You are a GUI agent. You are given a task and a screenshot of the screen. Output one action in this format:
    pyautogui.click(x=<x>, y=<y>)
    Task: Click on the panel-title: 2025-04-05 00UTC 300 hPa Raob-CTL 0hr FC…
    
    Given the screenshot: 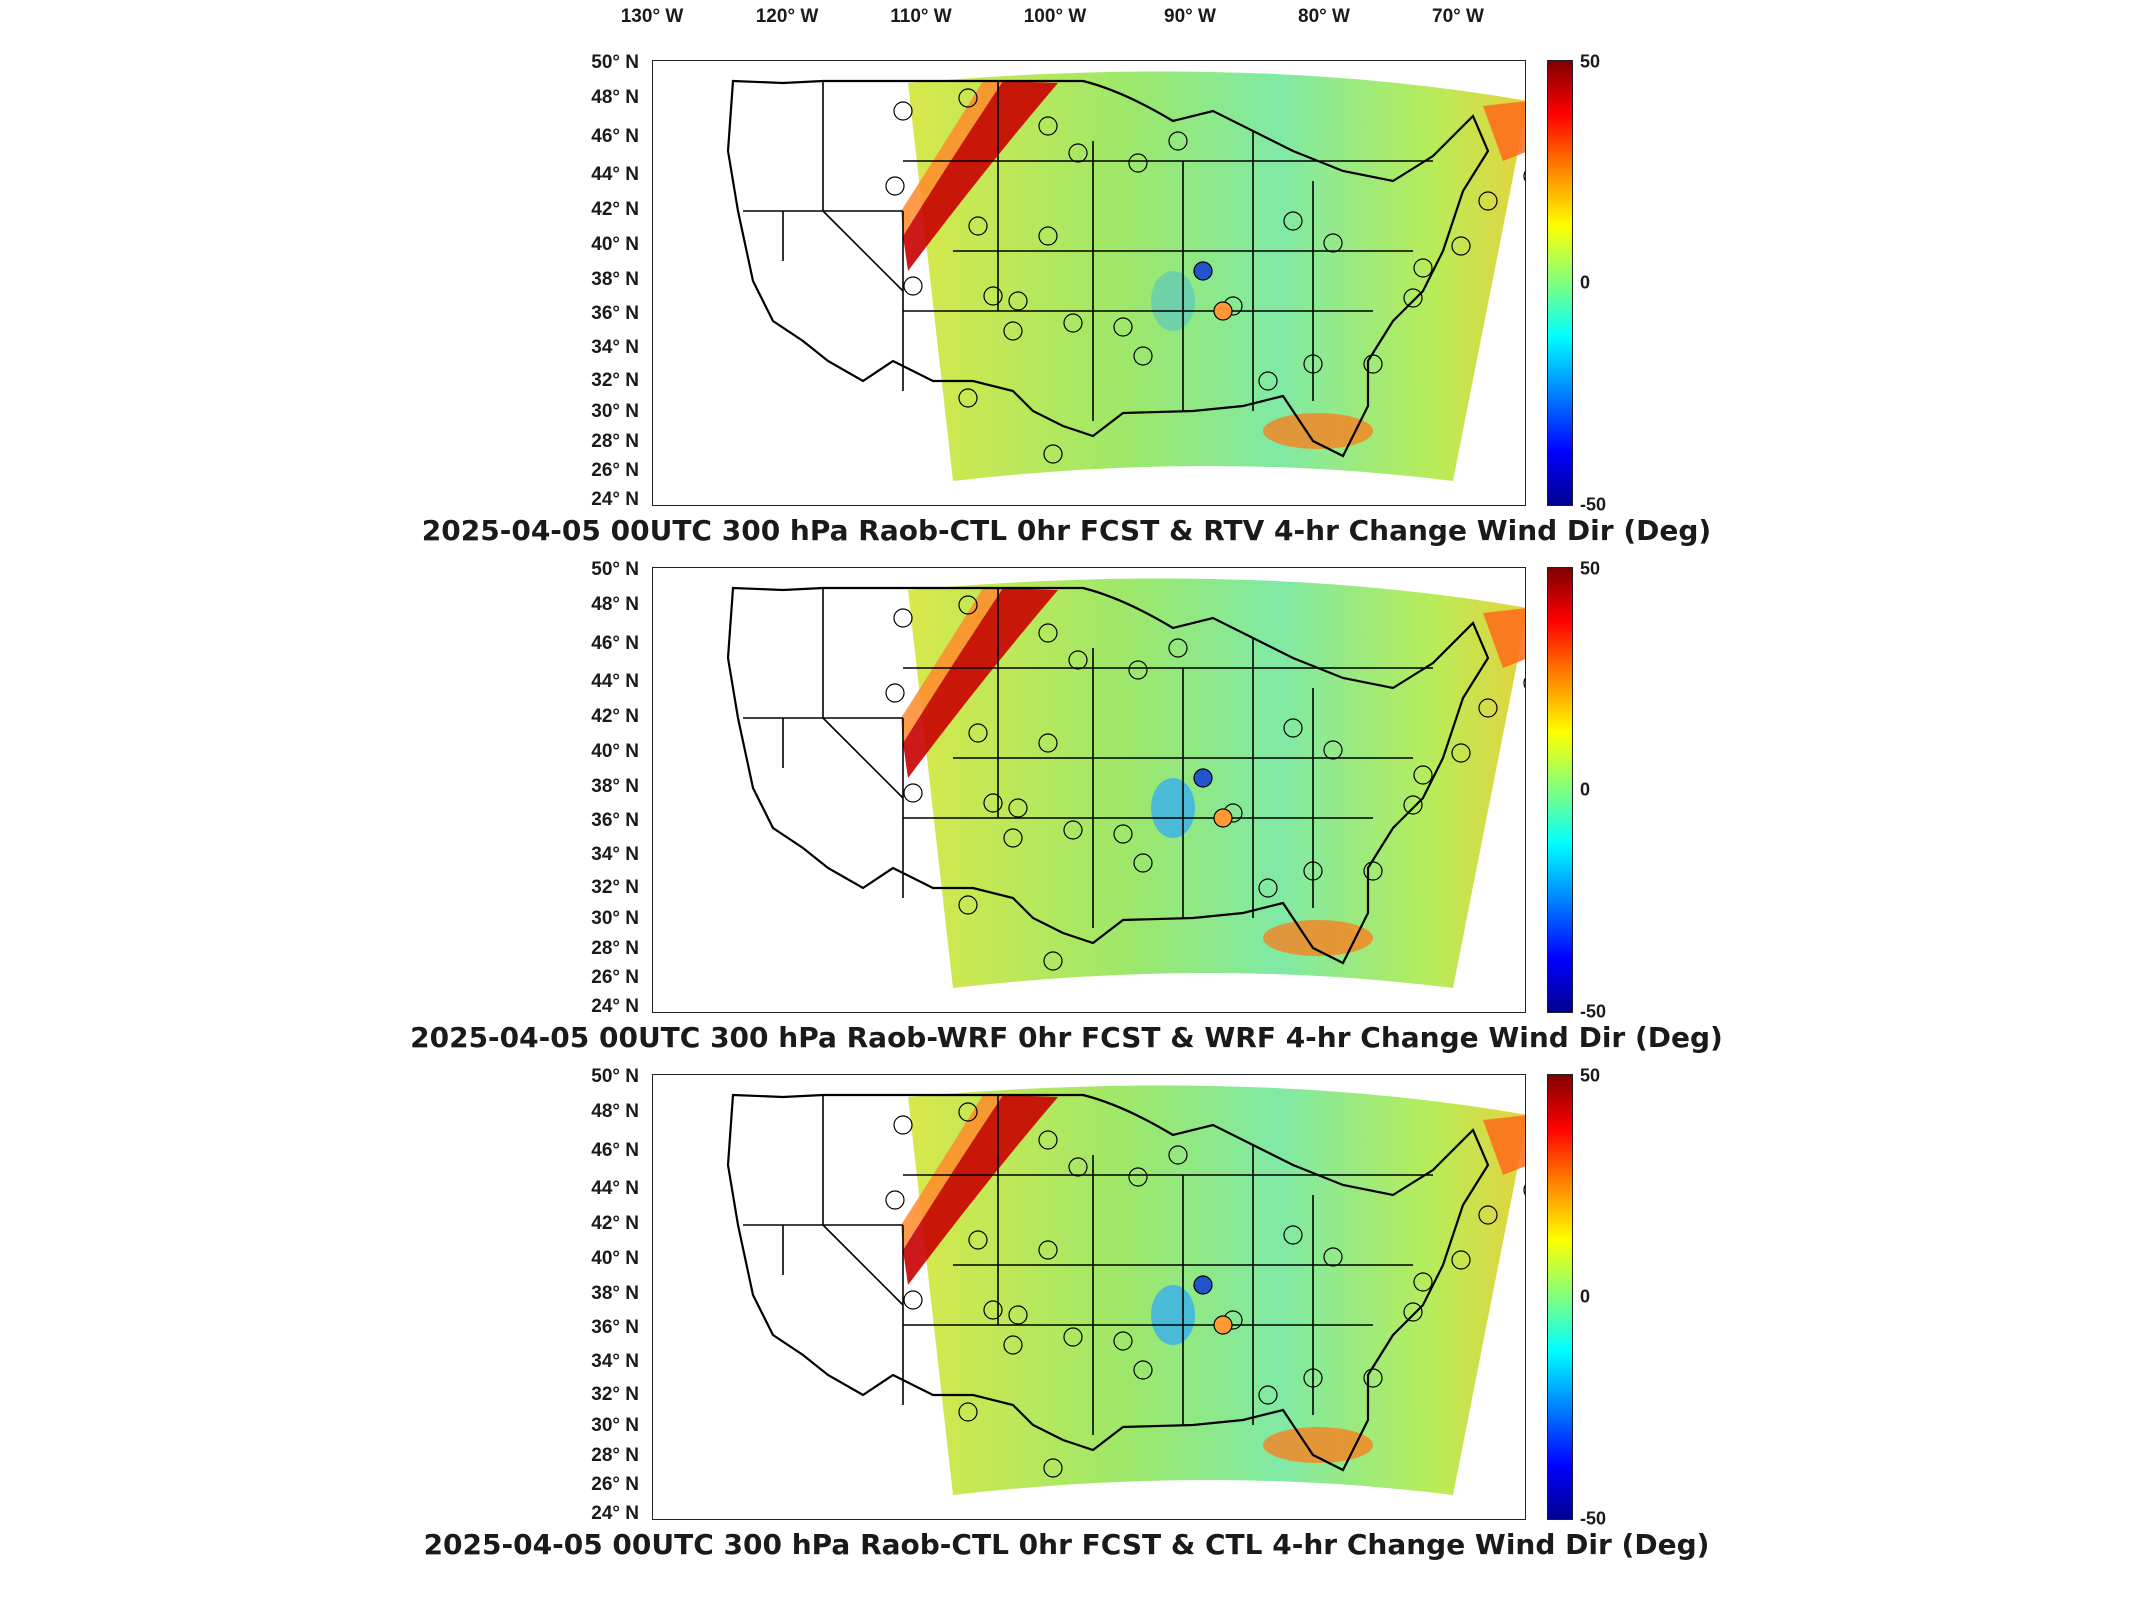 What is the action you would take?
    pyautogui.click(x=1066, y=1544)
    